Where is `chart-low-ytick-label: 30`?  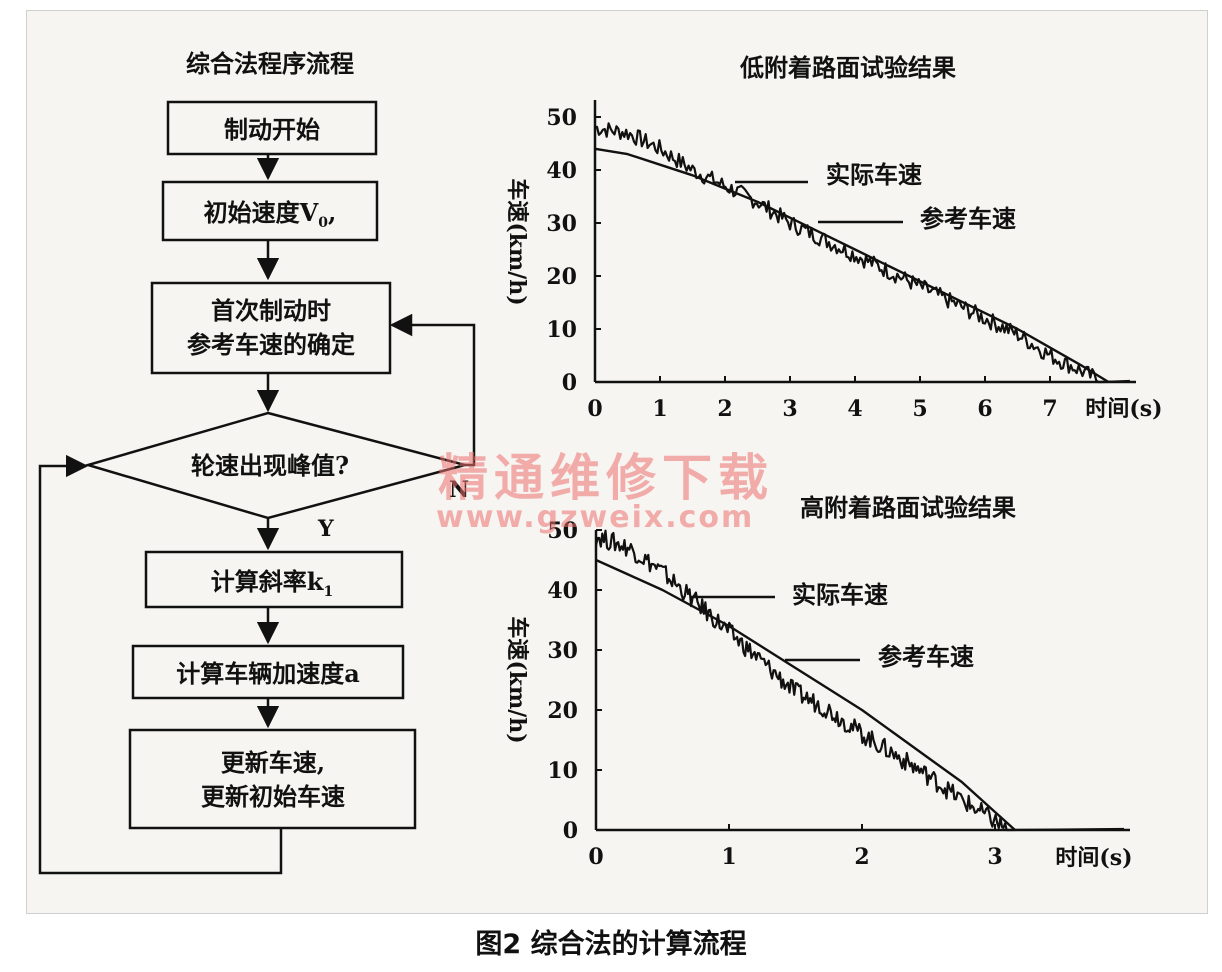 chart-low-ytick-label: 30 is located at coordinates (561, 224).